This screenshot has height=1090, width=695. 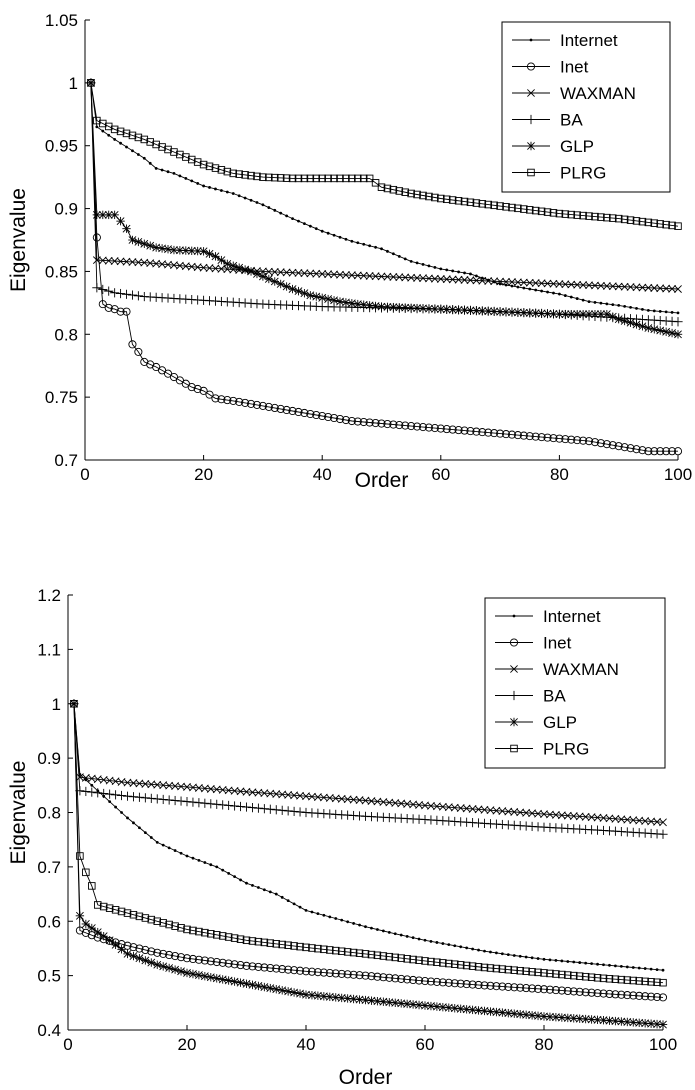 What do you see at coordinates (531, 66) in the screenshot?
I see `legend-marker-inet` at bounding box center [531, 66].